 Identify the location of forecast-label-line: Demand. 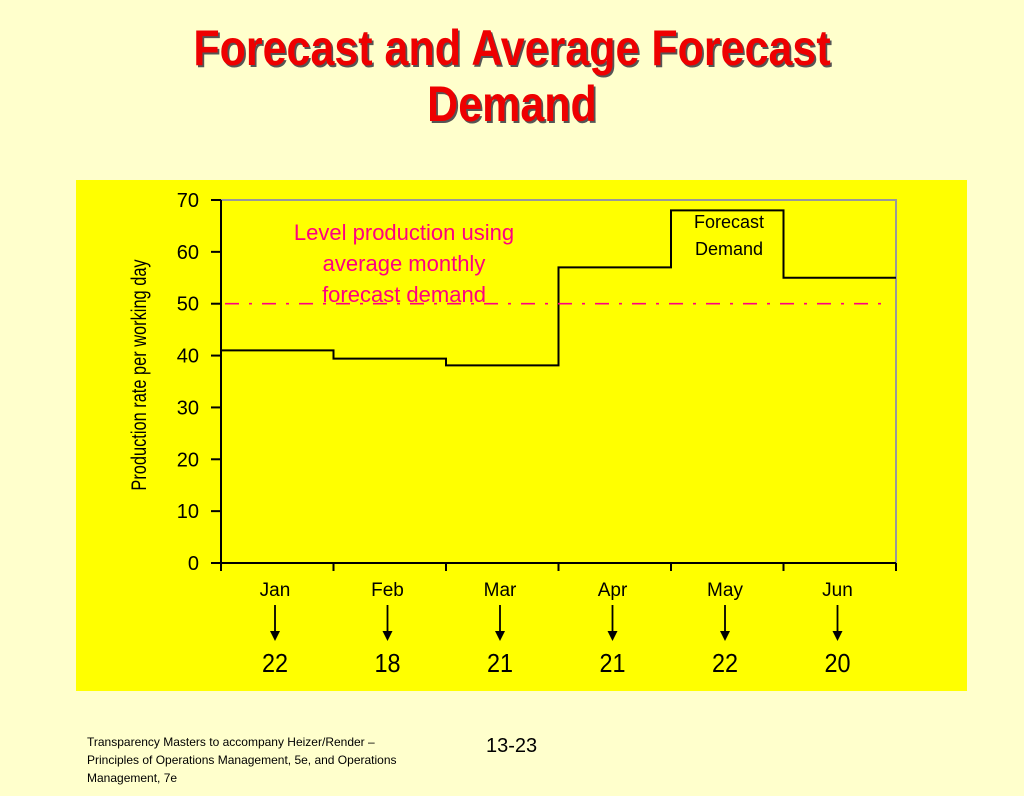
(729, 249).